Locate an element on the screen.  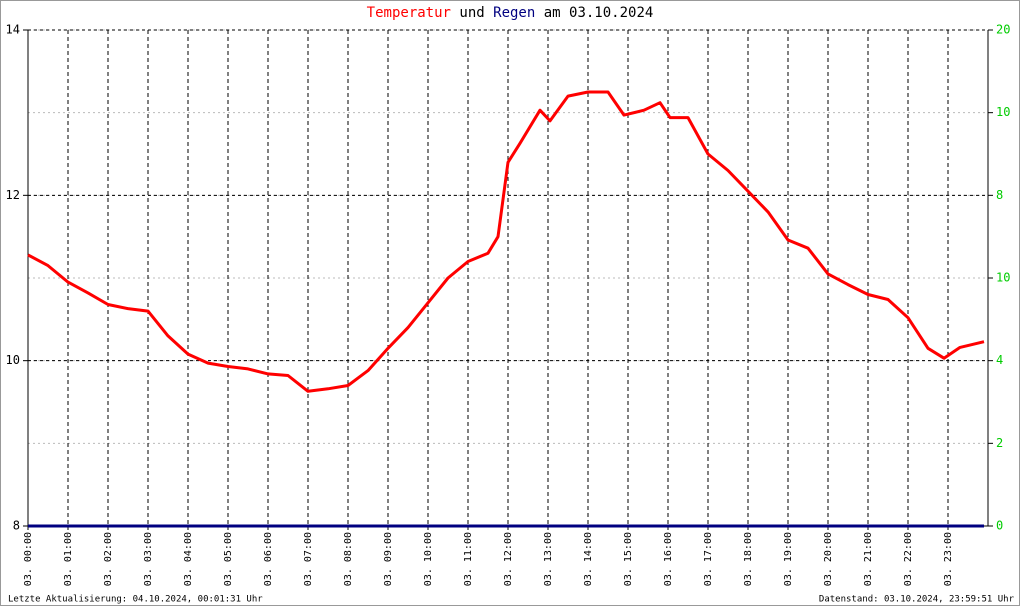
title-word: Regen is located at coordinates (514, 13).